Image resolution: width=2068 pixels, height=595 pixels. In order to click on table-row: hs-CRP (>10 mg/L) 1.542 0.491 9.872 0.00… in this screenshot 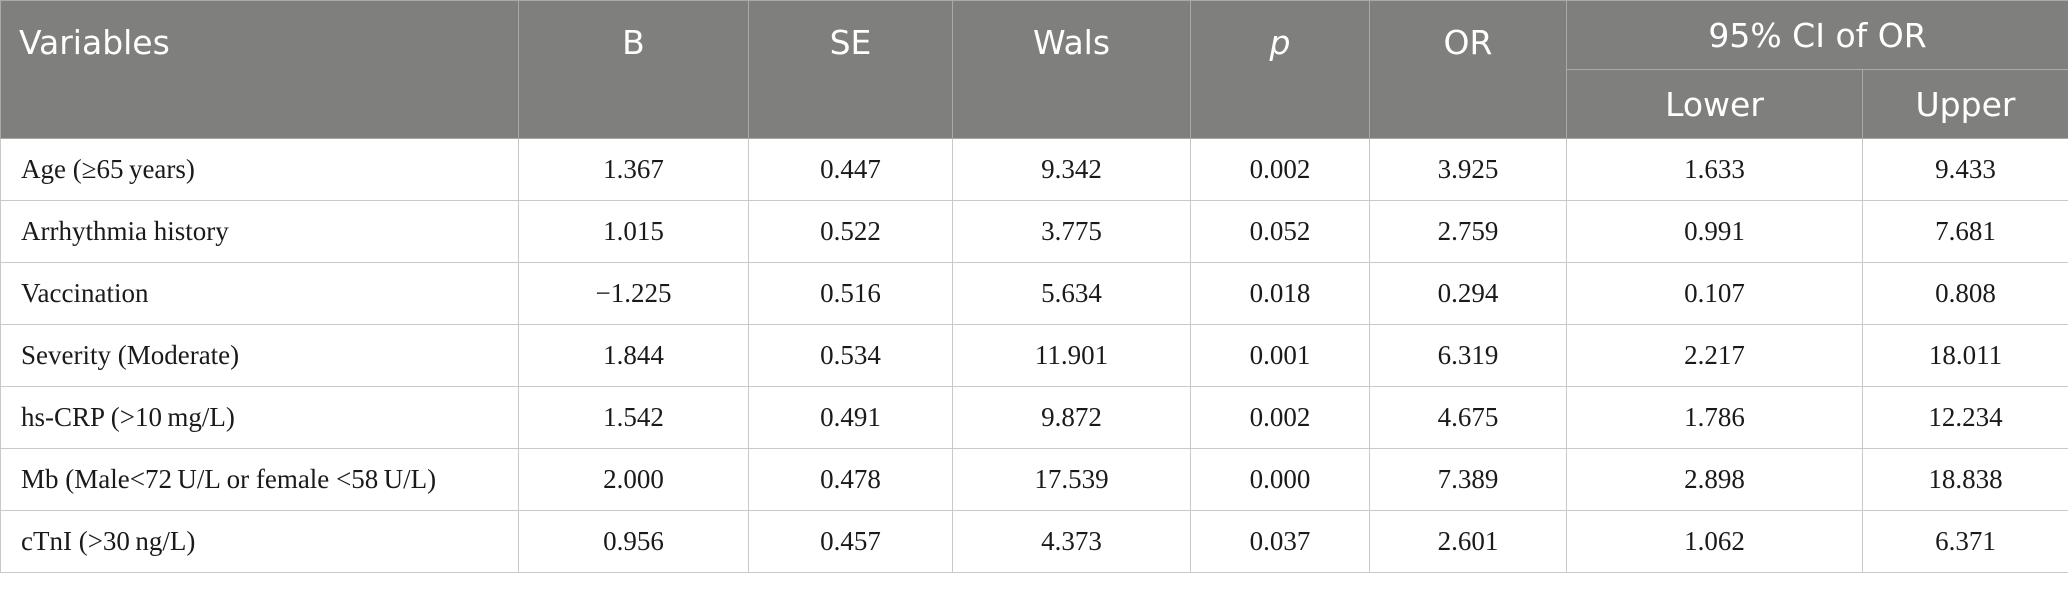, I will do `click(1034, 417)`.